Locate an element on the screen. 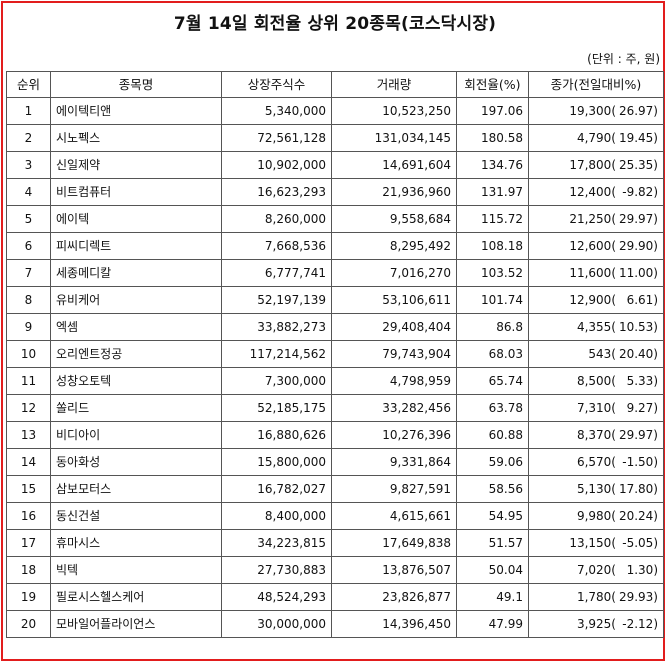 This screenshot has height=665, width=670. closing-price: 8,370( is located at coordinates (596, 435).